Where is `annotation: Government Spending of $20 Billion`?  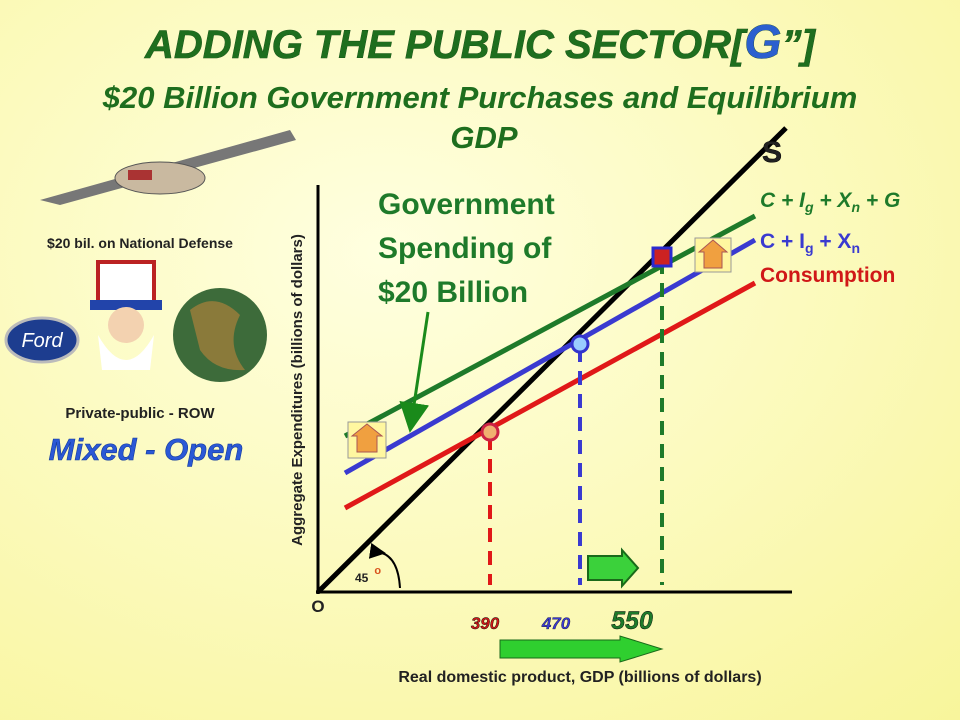
annotation: Government Spending of $20 Billion is located at coordinates (466, 310).